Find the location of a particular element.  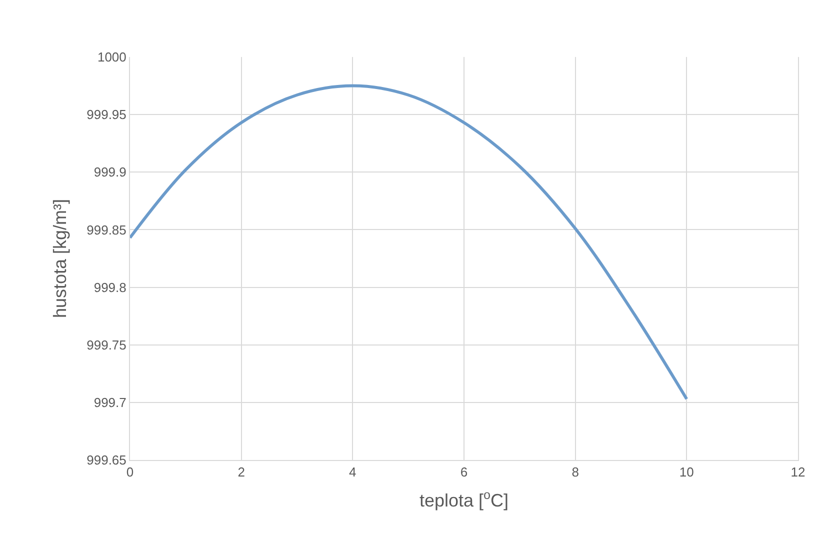

x-tick-label: 4 is located at coordinates (352, 472).